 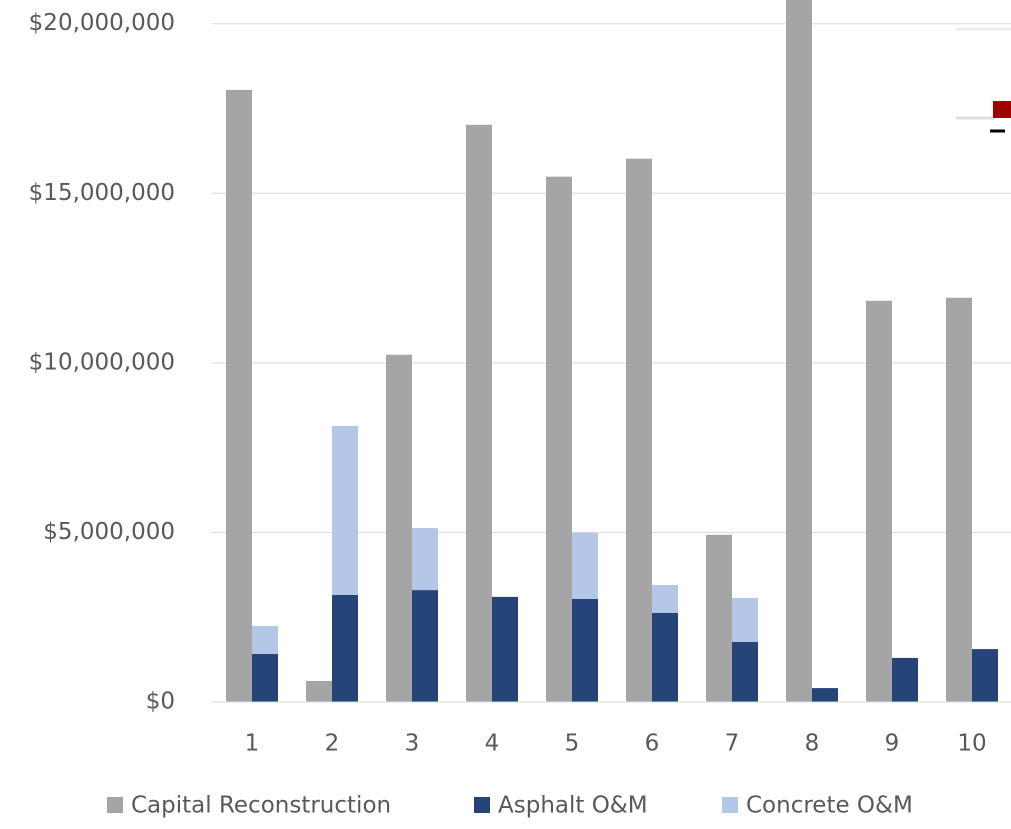 What do you see at coordinates (261, 806) in the screenshot?
I see `legend-label: Capital Reconstruction` at bounding box center [261, 806].